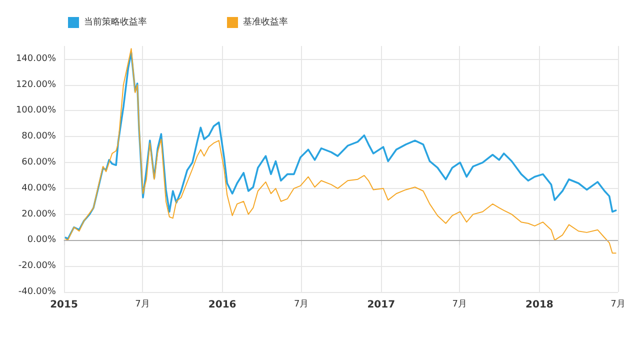 The image size is (640, 347). I want to click on y-tick-label: 60.00%, so click(39, 163).